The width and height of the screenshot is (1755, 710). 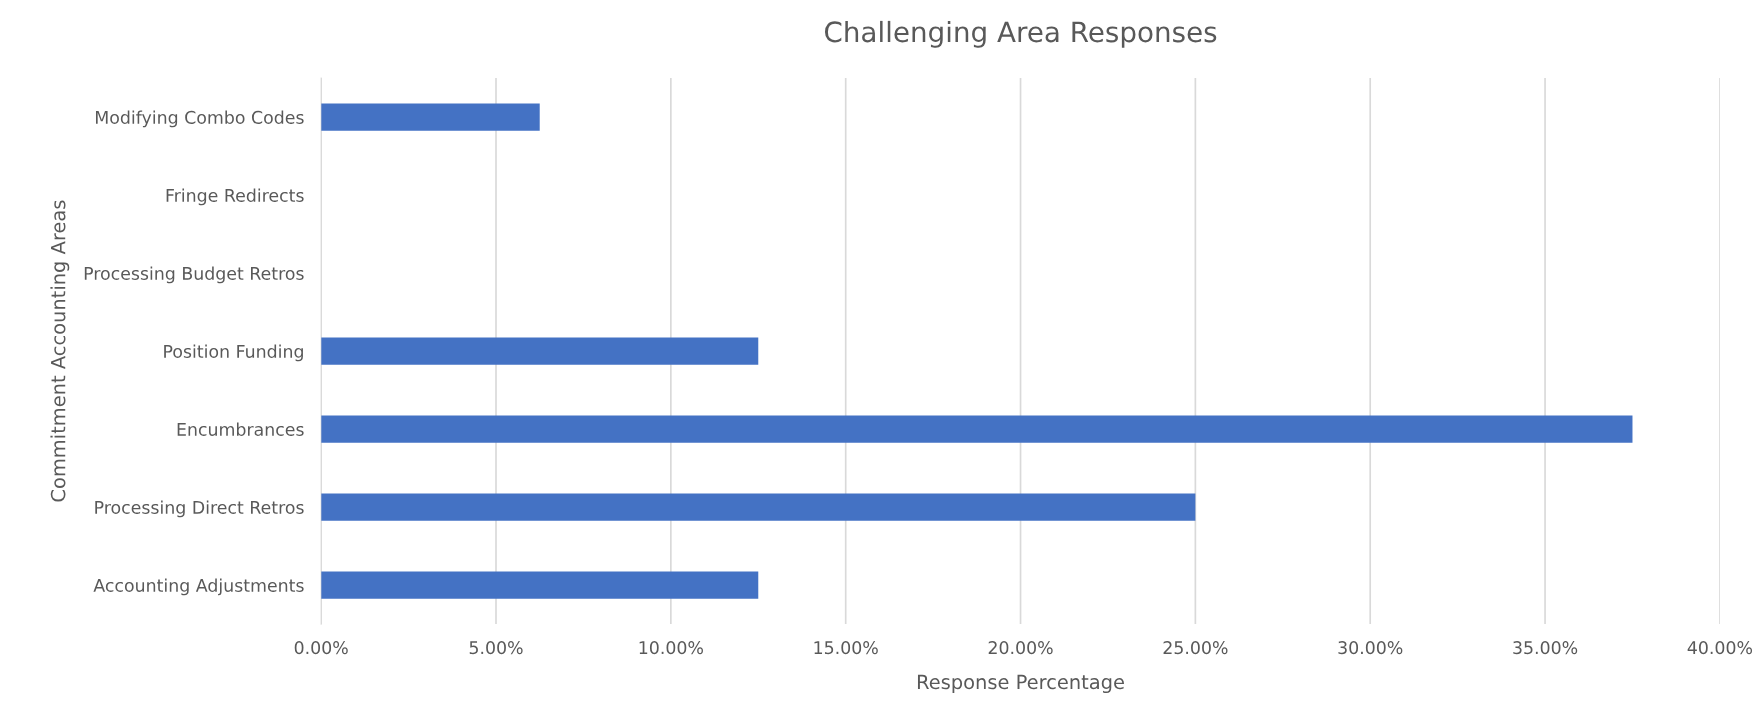 I want to click on x-tick-label: 25.00%, so click(x=1195, y=648).